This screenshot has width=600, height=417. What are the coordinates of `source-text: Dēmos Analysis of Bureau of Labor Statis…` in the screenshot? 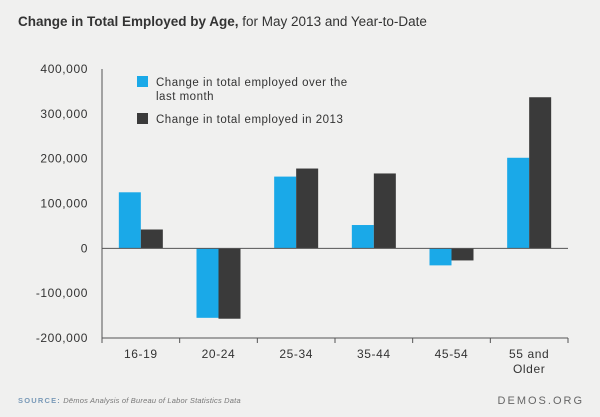 It's located at (152, 400).